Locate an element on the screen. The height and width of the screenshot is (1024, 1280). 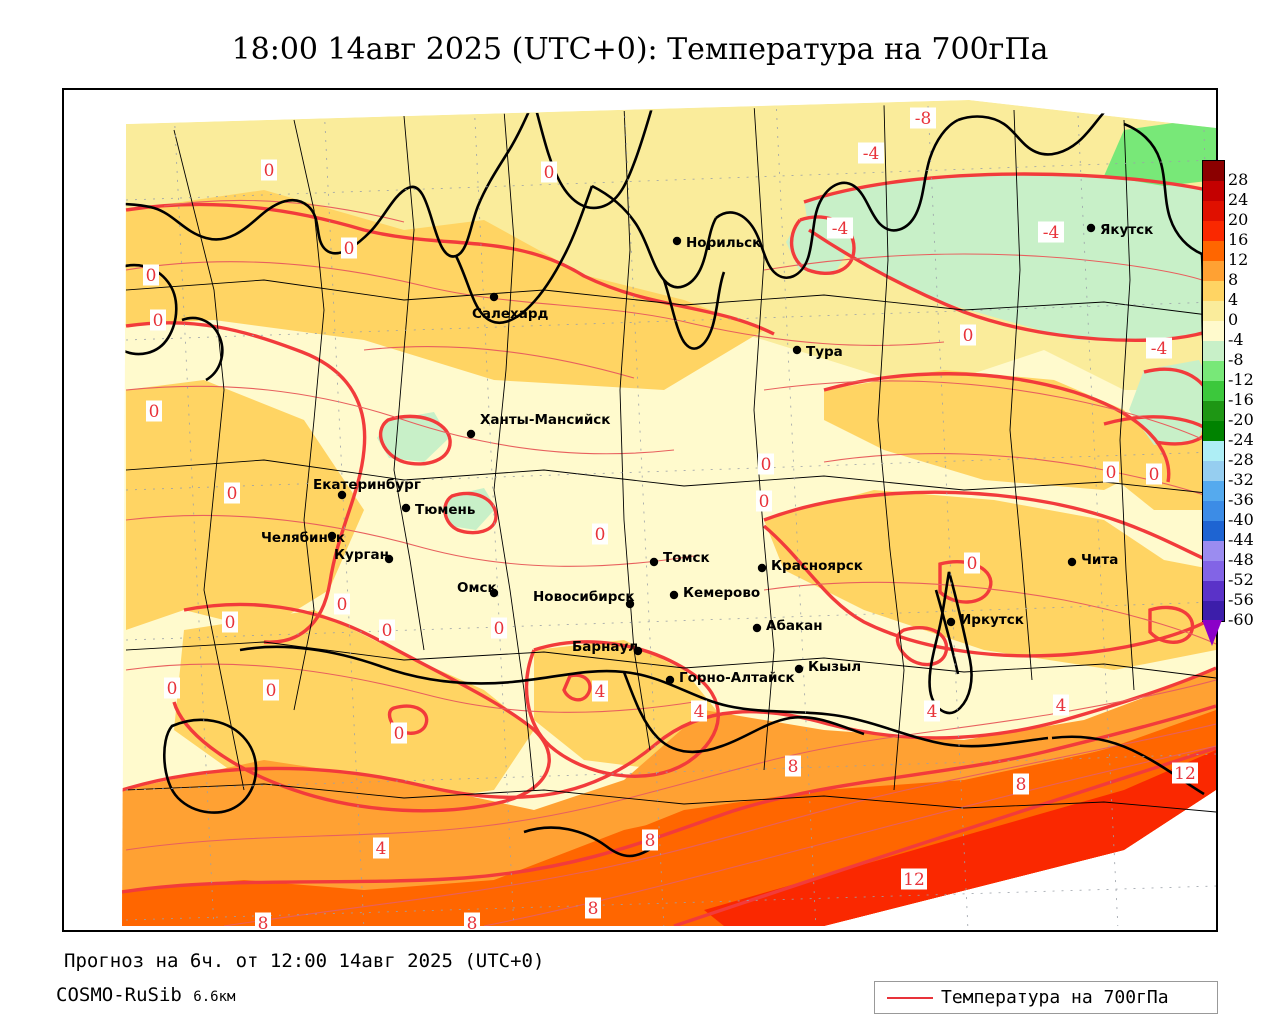
city-label: Барнаул is located at coordinates (605, 647).